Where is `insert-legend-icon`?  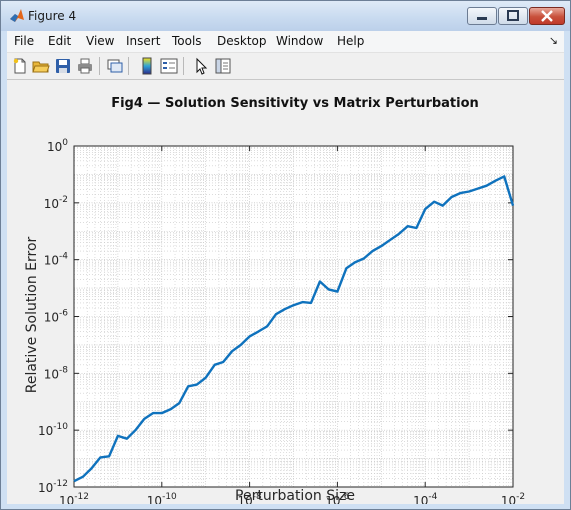 insert-legend-icon is located at coordinates (169, 66).